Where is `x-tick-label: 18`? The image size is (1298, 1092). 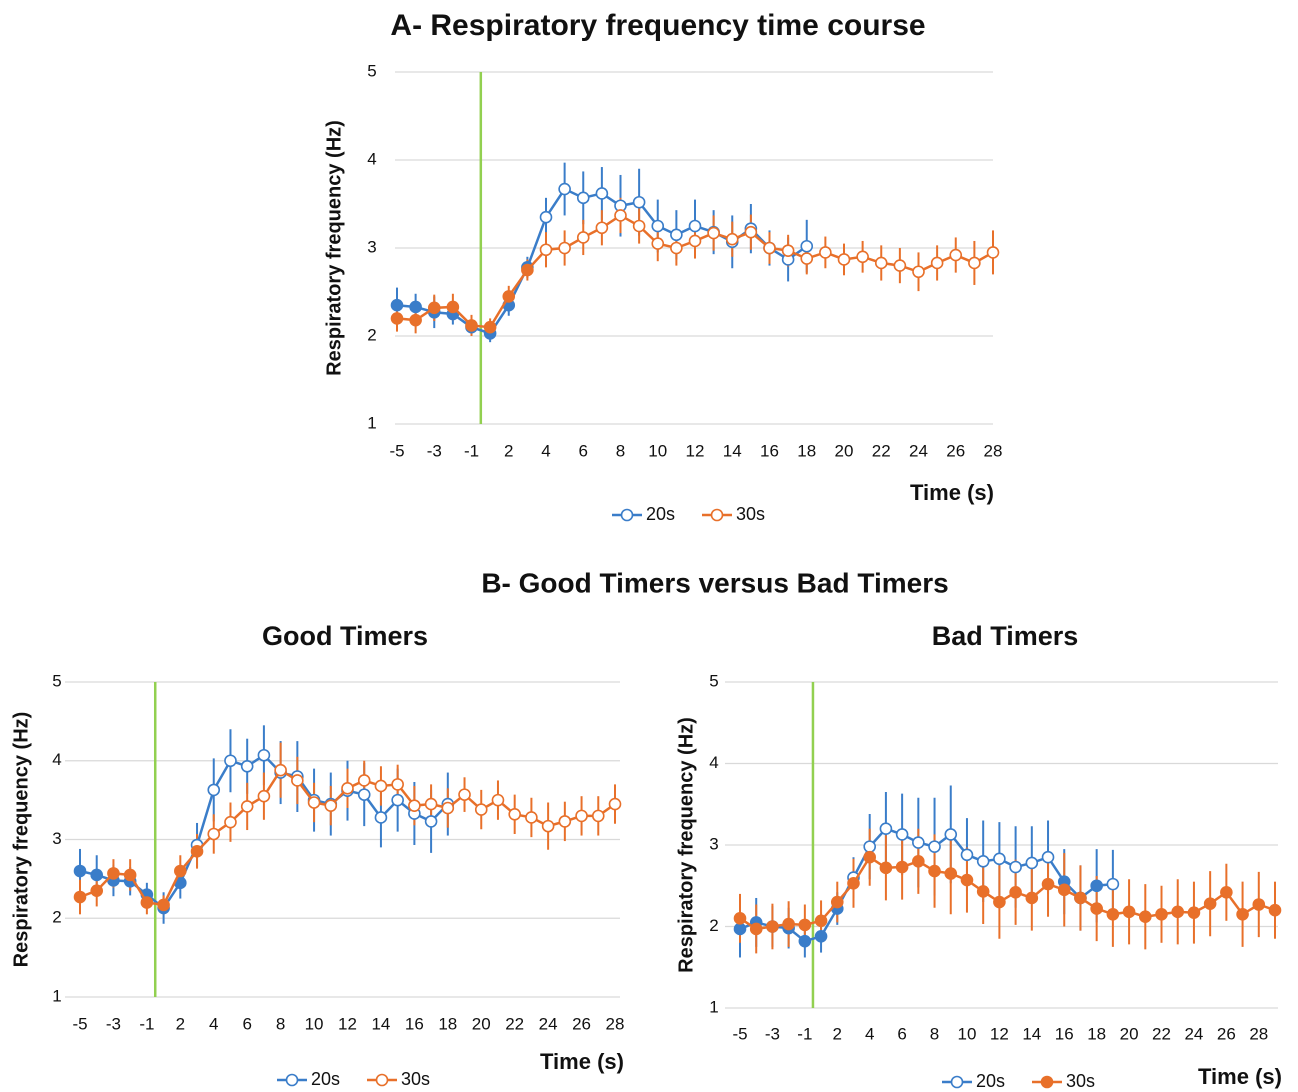
x-tick-label: 18 is located at coordinates (447, 1023).